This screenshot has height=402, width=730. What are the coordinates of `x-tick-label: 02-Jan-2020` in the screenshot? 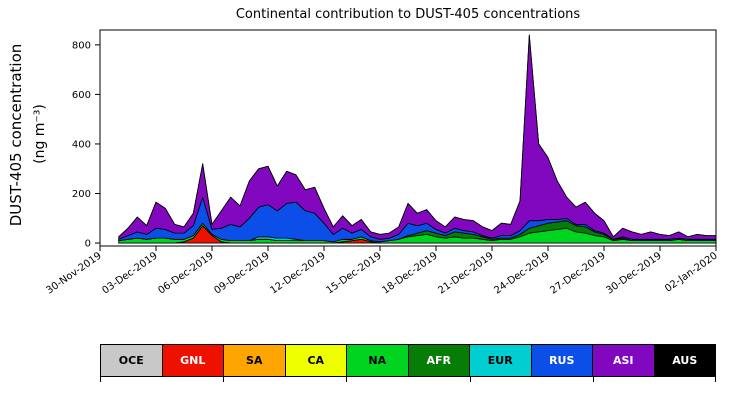 It's located at (691, 272).